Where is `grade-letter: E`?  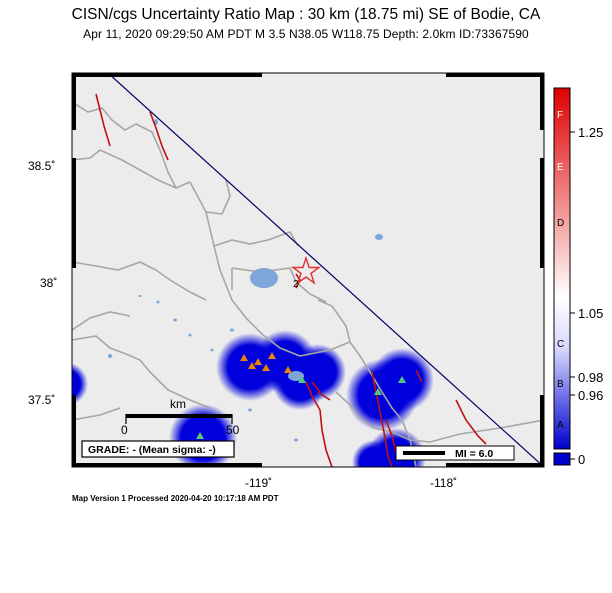
grade-letter: E is located at coordinates (560, 167).